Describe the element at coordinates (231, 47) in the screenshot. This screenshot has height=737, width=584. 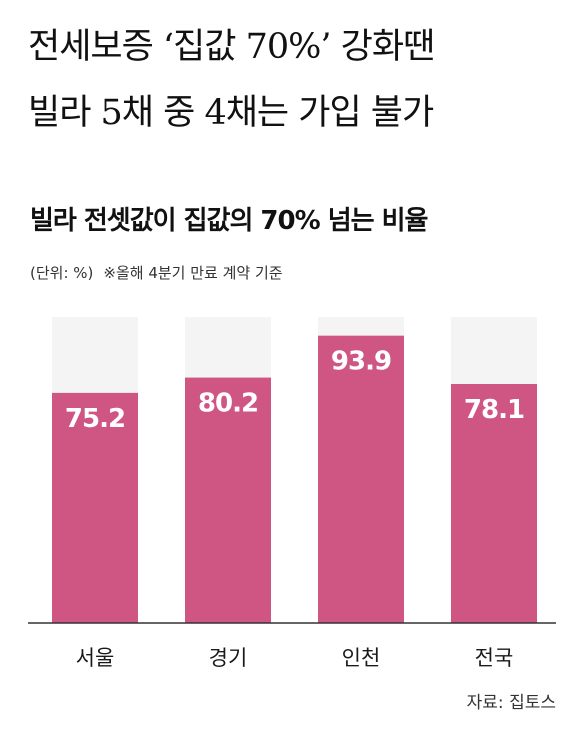
I see `headline-line-1: 전세보증 ‘집값 70%’ 강화땐` at that location.